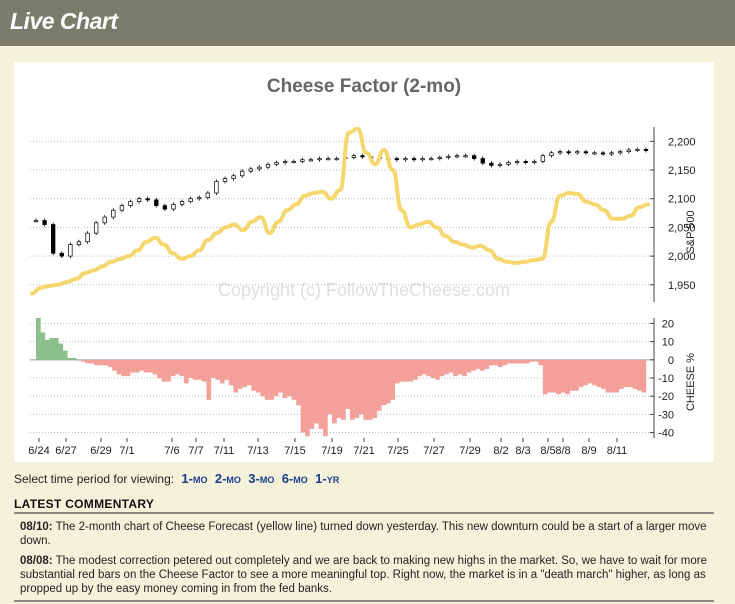 Image resolution: width=735 pixels, height=604 pixels. What do you see at coordinates (666, 379) in the screenshot?
I see `y-tick-label: -10` at bounding box center [666, 379].